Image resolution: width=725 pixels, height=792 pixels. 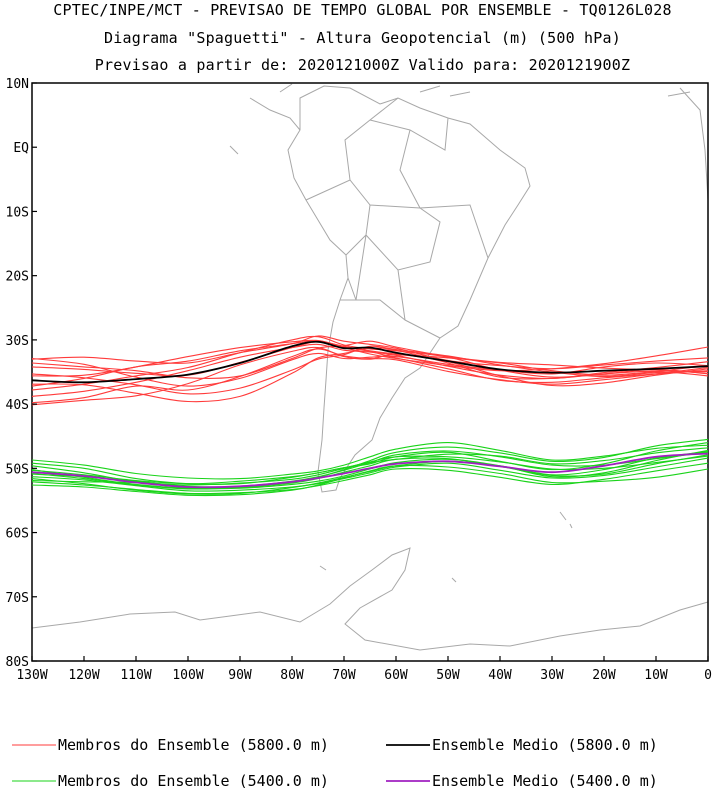 What do you see at coordinates (31, 675) in the screenshot?
I see `x-tick-label: 130W` at bounding box center [31, 675].